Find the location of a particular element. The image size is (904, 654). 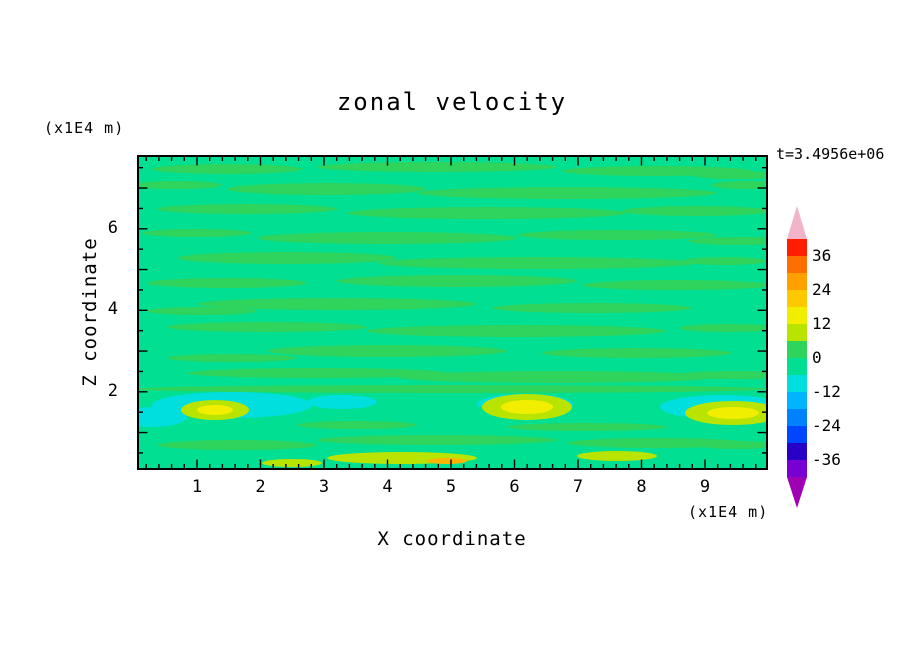

colorbar-tick-label: 0 is located at coordinates (817, 357).